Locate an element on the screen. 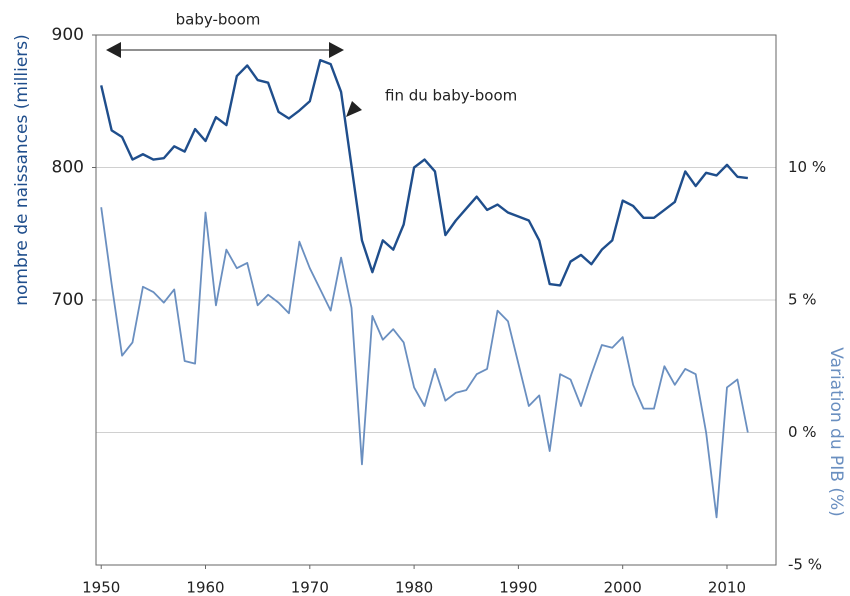 Image resolution: width=850 pixels, height=596 pixels. x-tick-label: 1960 is located at coordinates (205, 587).